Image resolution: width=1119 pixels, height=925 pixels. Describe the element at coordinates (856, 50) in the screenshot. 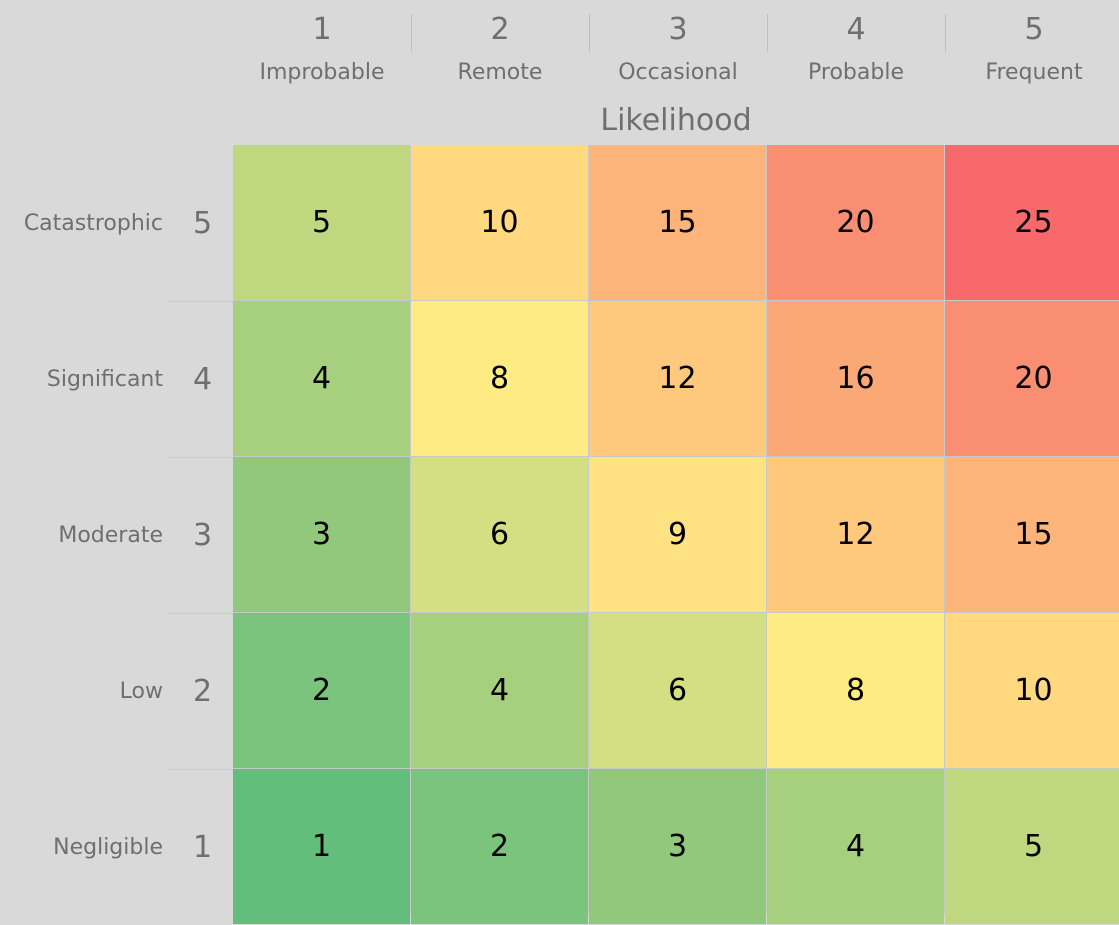

I see `likelihood-level-4: 4 Probable` at that location.